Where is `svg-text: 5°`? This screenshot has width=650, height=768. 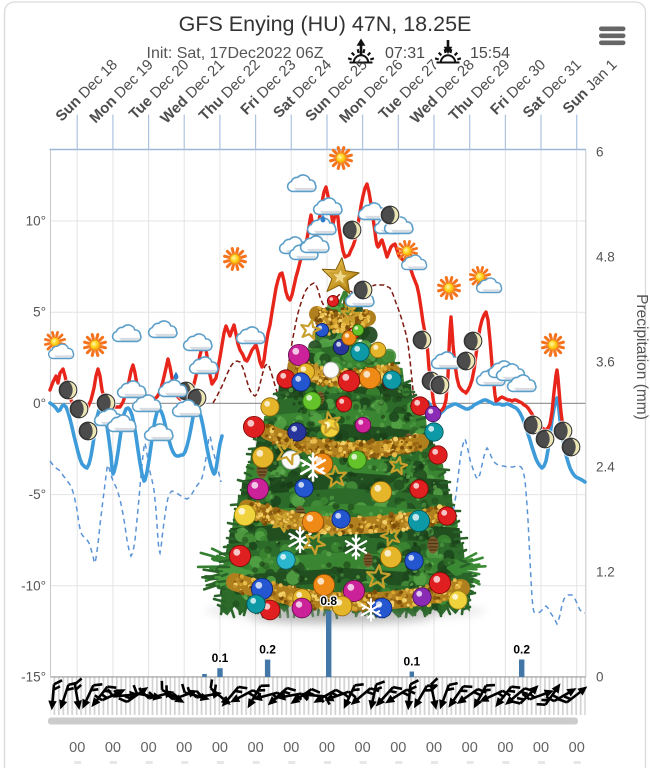 svg-text: 5° is located at coordinates (39, 312).